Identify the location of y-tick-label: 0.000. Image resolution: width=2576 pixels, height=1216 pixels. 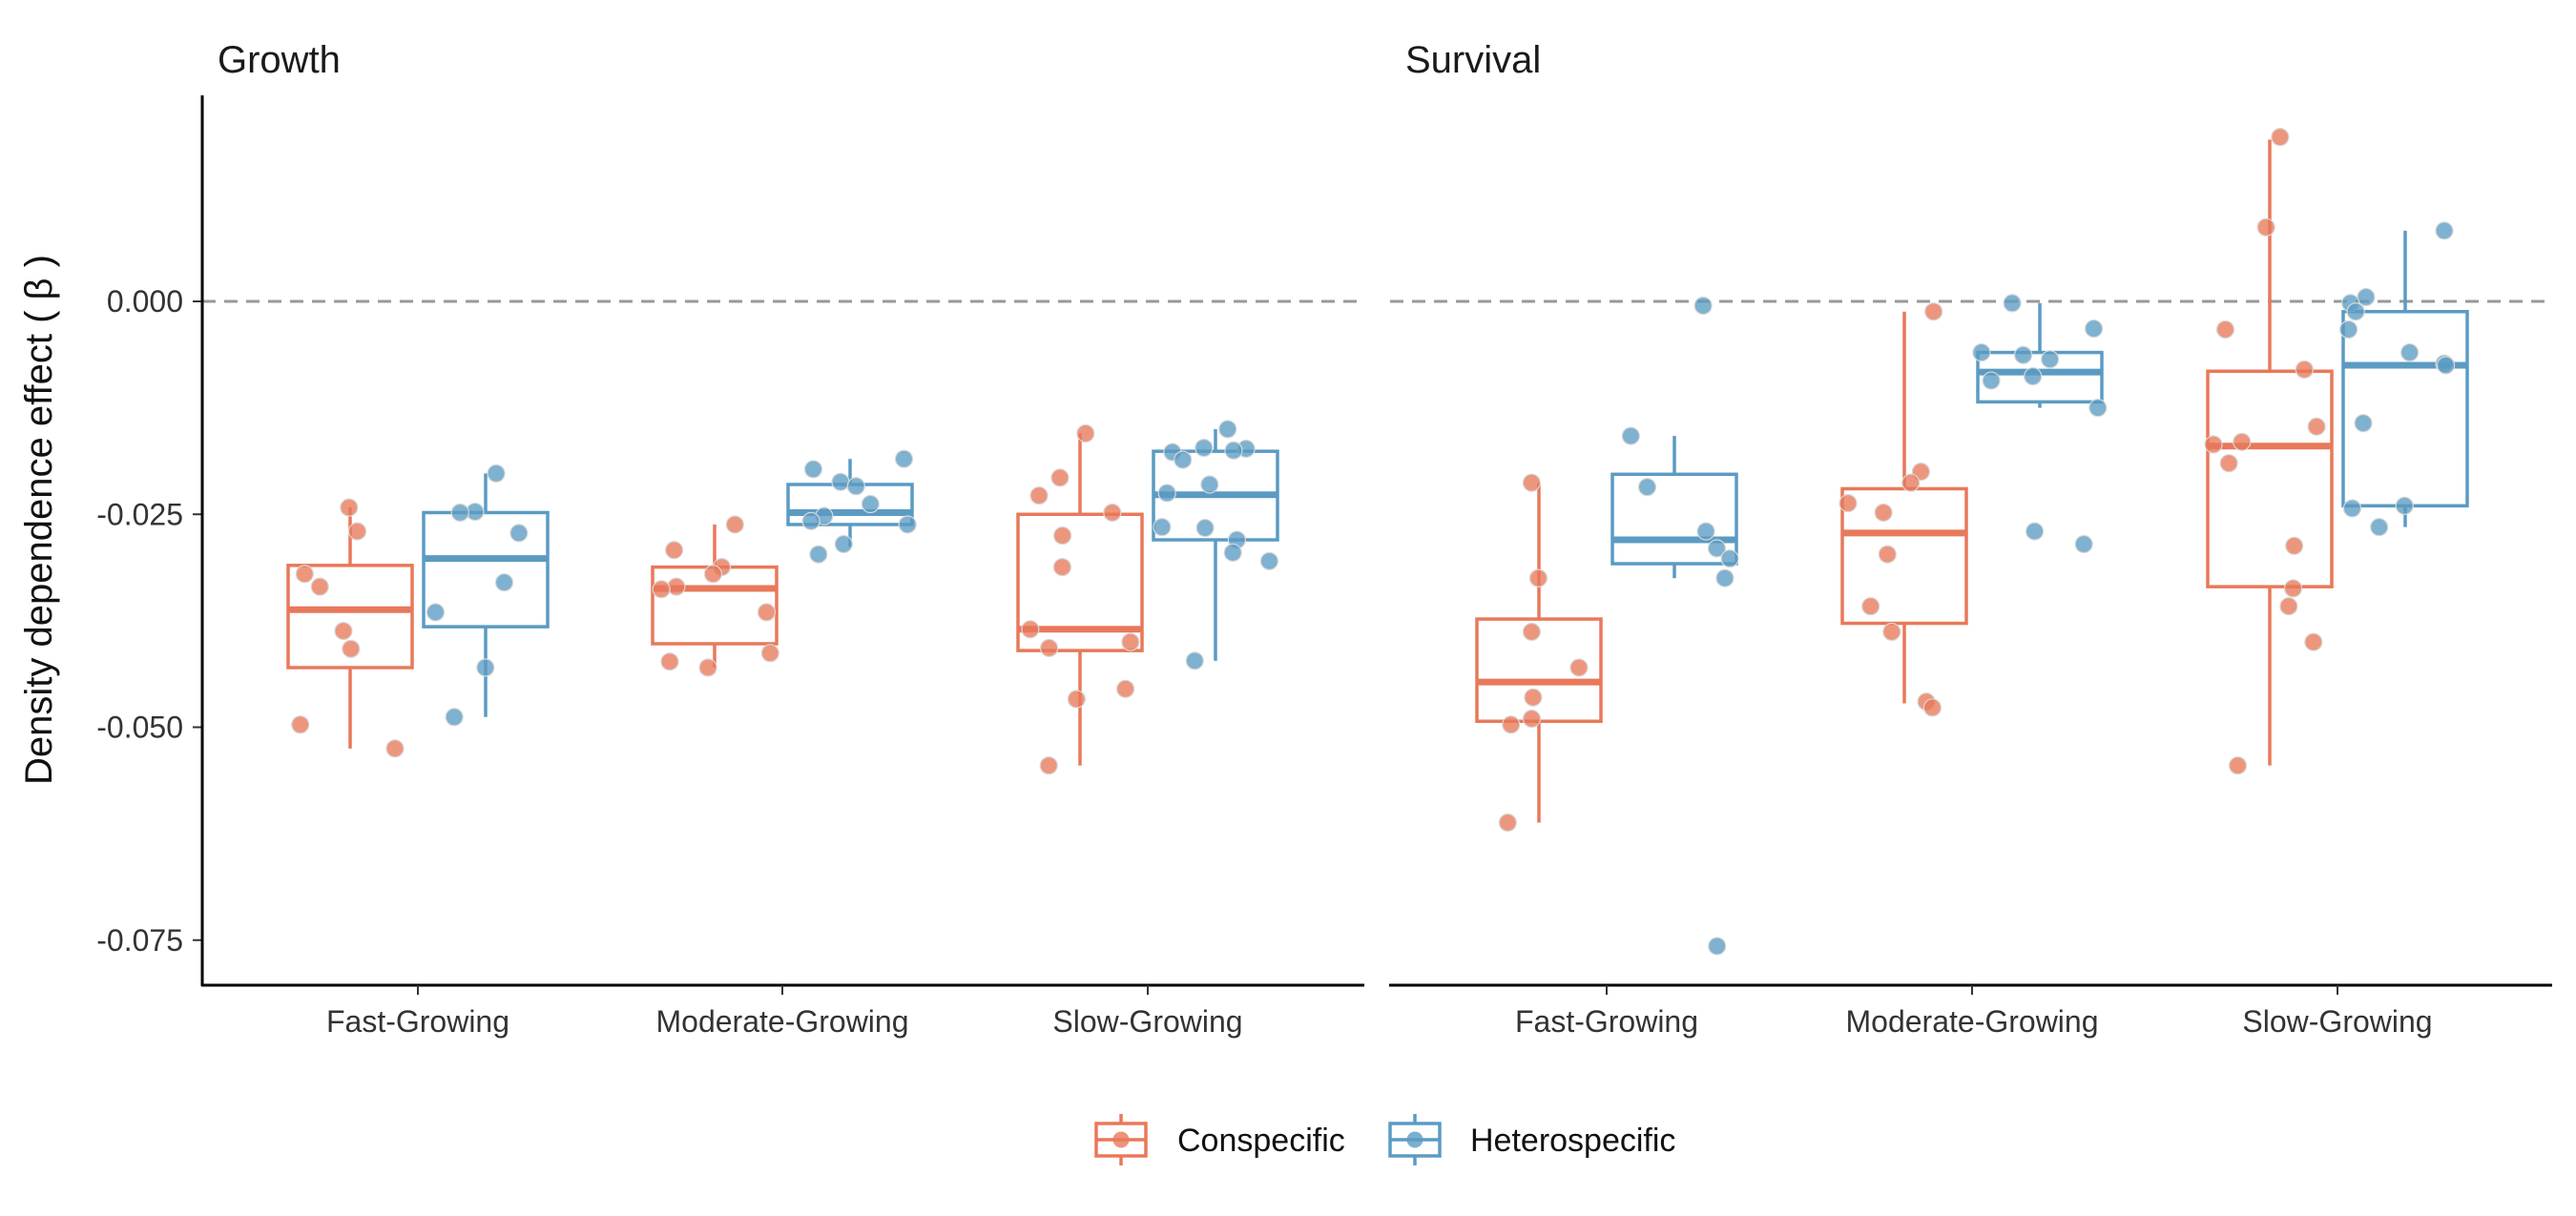
(145, 301).